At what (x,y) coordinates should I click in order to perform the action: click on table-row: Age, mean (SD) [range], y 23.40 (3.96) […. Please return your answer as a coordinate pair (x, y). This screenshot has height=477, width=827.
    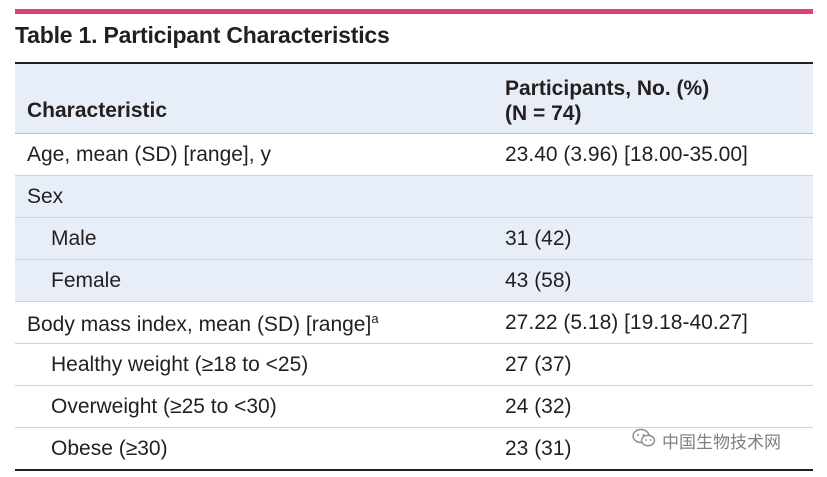
    Looking at the image, I should click on (414, 155).